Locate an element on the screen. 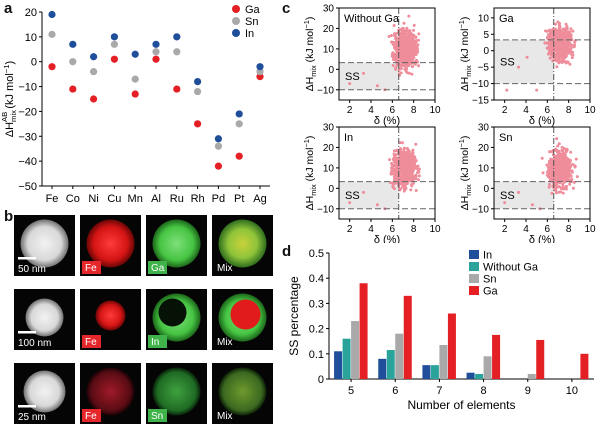 This screenshot has height=433, width=600. x-tick-label: 4 is located at coordinates (371, 229).